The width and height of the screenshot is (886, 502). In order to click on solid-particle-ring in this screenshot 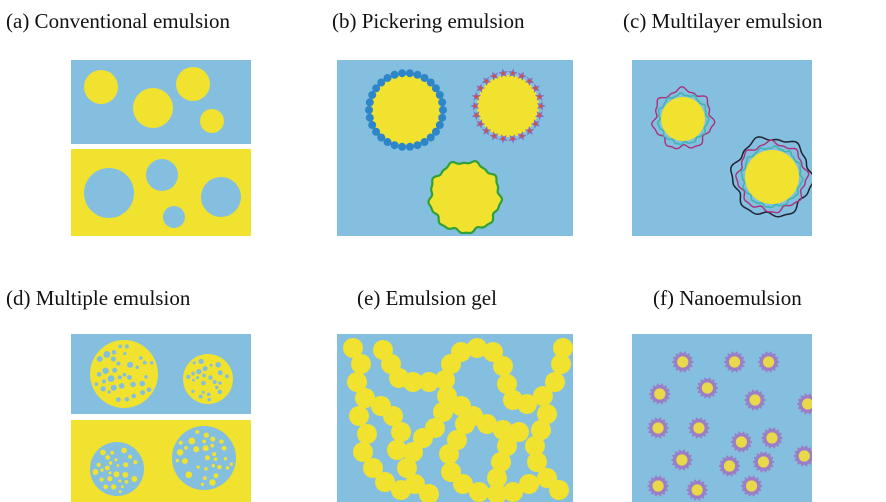, I will do `click(406, 110)`.